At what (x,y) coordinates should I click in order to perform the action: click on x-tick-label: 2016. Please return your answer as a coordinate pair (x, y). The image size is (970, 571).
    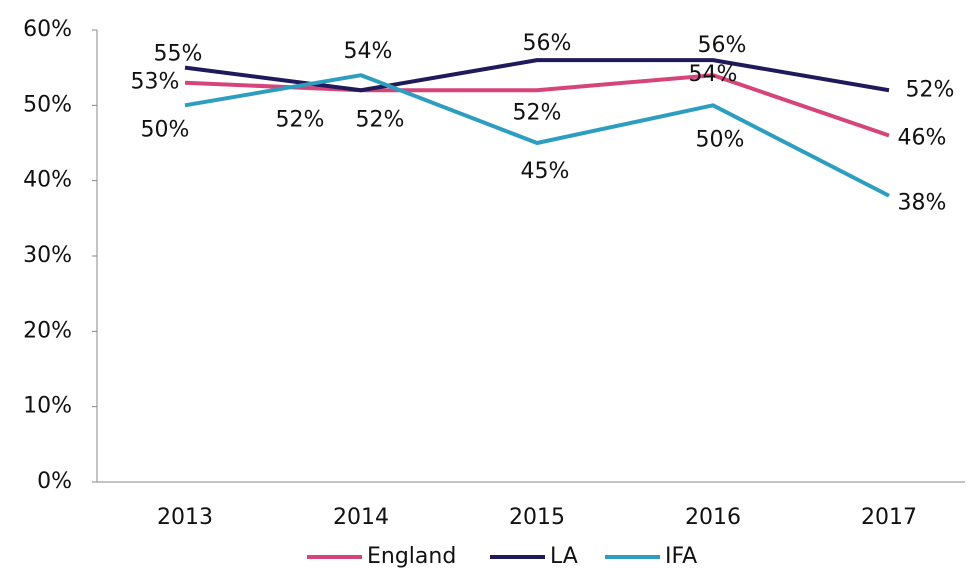
    Looking at the image, I should click on (713, 517).